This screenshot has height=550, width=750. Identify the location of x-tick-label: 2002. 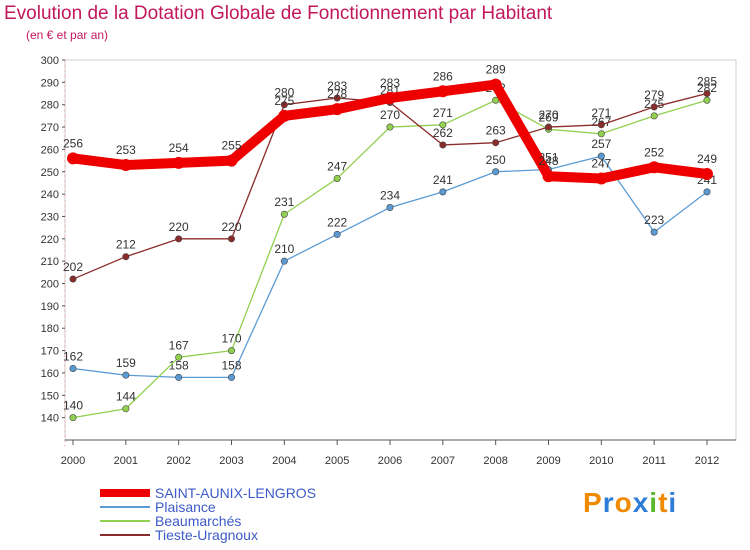
(178, 461).